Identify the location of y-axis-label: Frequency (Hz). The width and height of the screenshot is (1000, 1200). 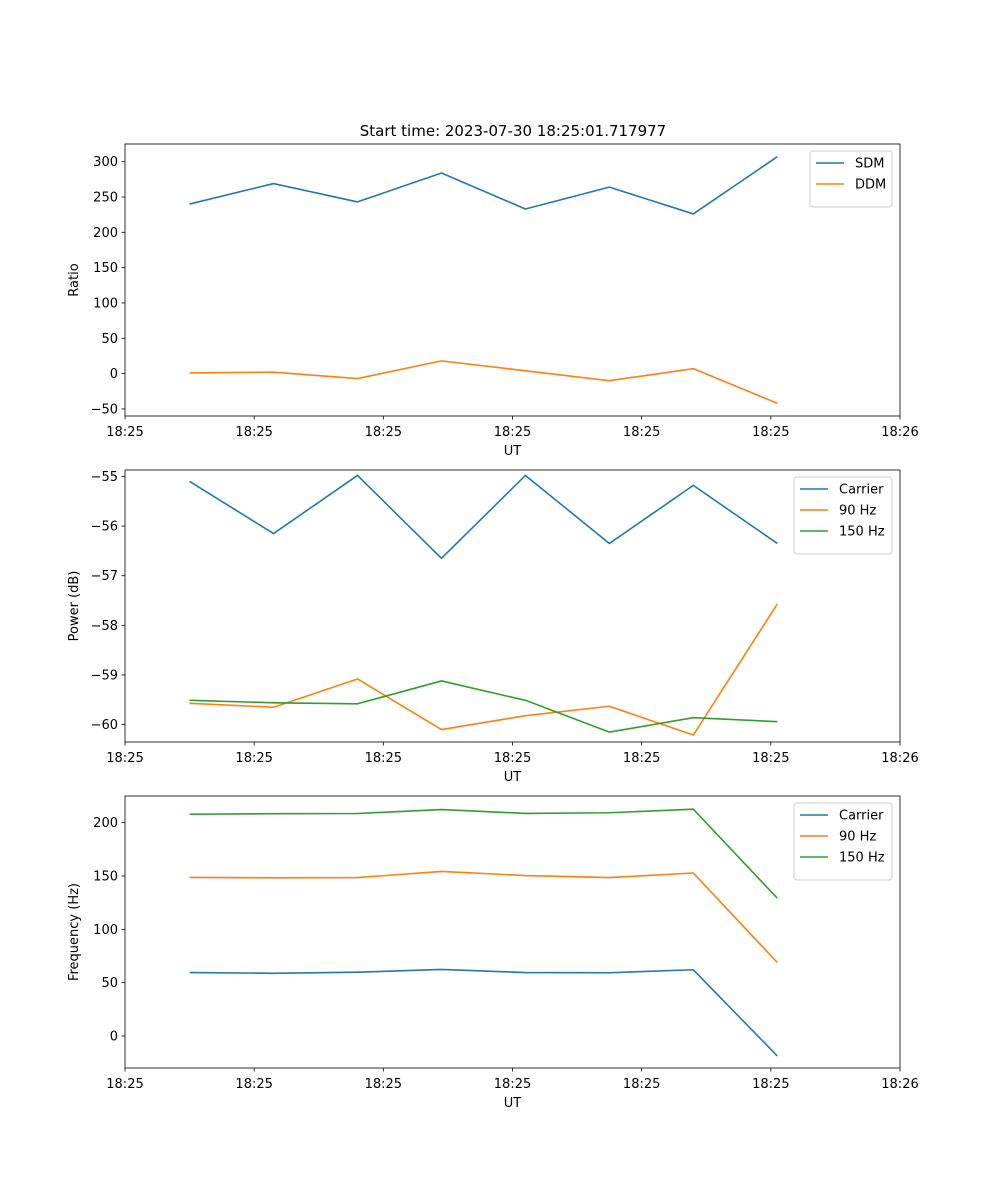
(74, 932).